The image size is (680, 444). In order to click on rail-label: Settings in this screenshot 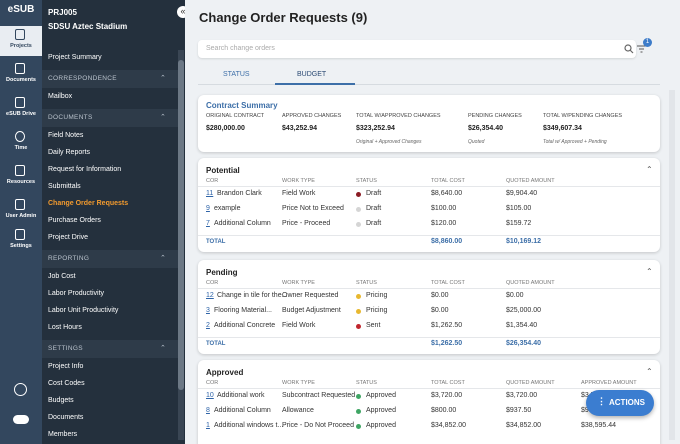, I will do `click(21, 246)`.